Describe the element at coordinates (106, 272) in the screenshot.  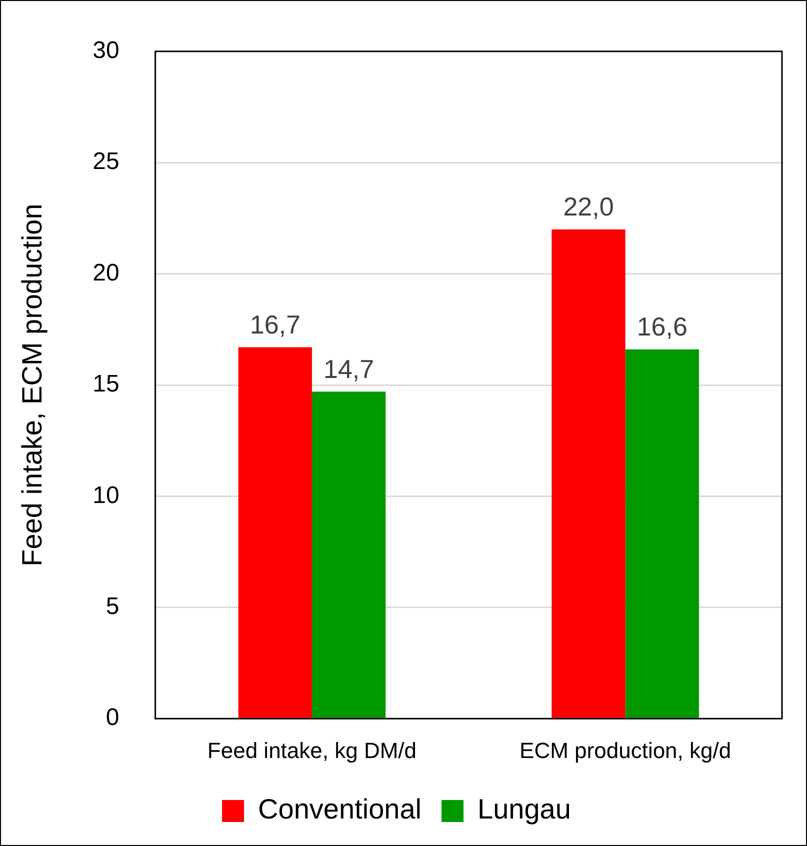
I see `y-tick-label: 20` at that location.